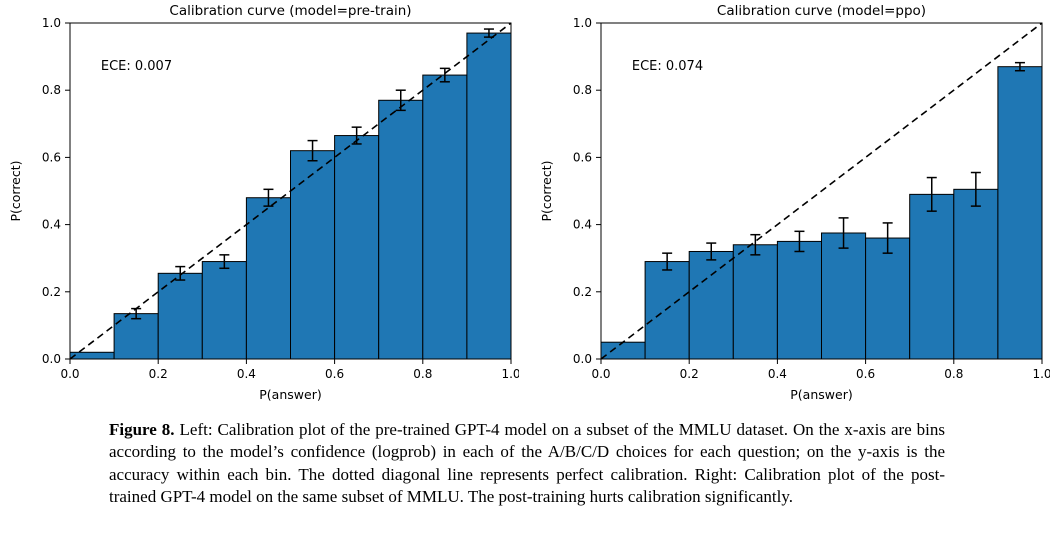 This screenshot has height=544, width=1054. I want to click on ece-annotation: ECE: 0.007, so click(136, 66).